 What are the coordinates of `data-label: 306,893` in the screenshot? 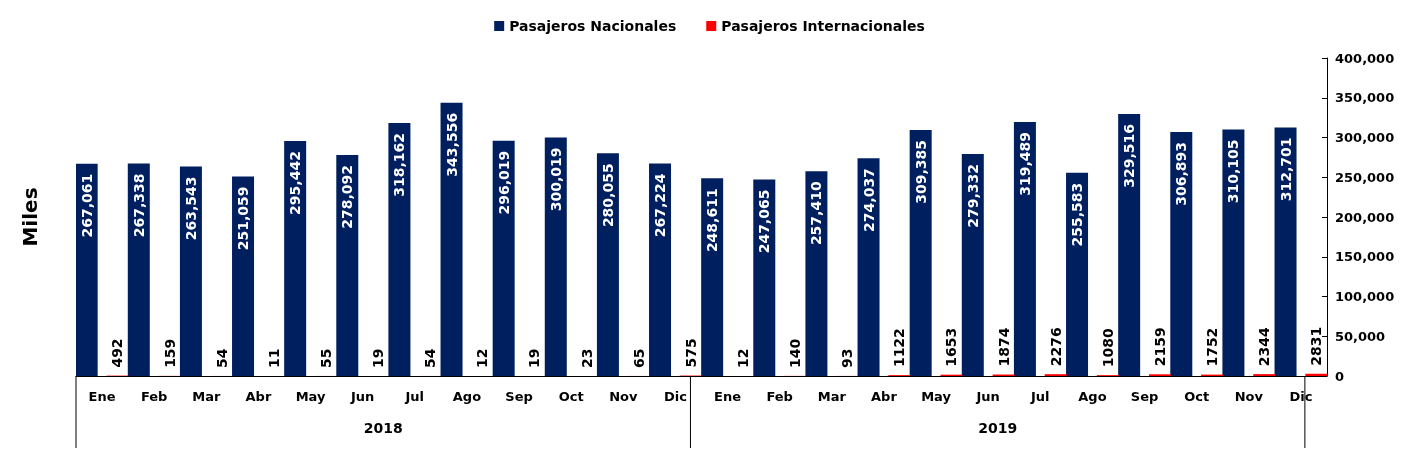 It's located at (1181, 174).